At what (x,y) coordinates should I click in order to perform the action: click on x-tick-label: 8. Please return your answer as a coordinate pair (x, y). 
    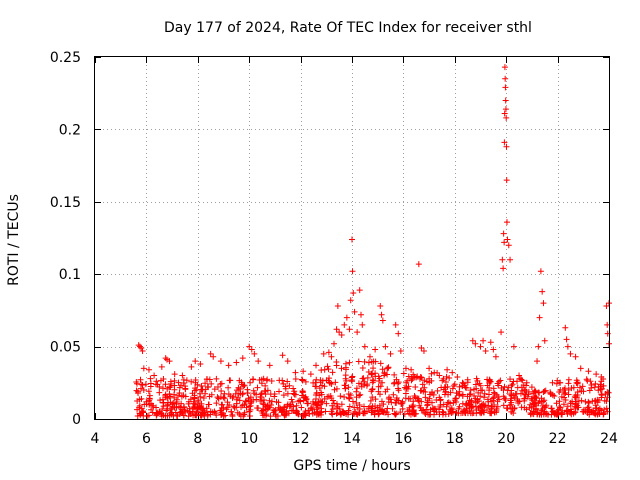
    Looking at the image, I should click on (197, 439).